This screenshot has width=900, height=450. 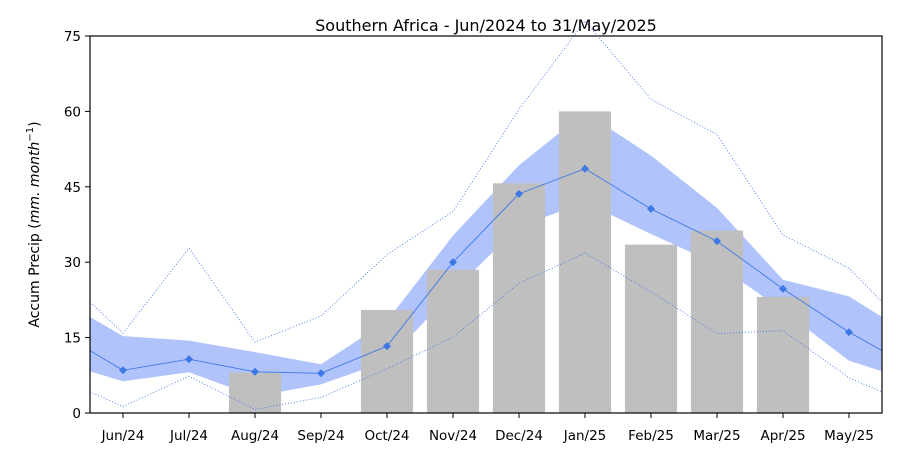 What do you see at coordinates (783, 354) in the screenshot?
I see `bar-Apr/25` at bounding box center [783, 354].